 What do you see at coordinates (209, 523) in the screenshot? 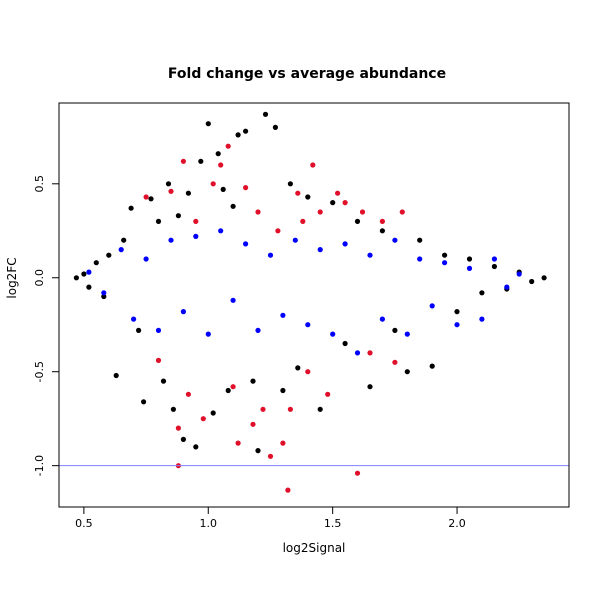
I see `x-tick-label: 1.0` at bounding box center [209, 523].